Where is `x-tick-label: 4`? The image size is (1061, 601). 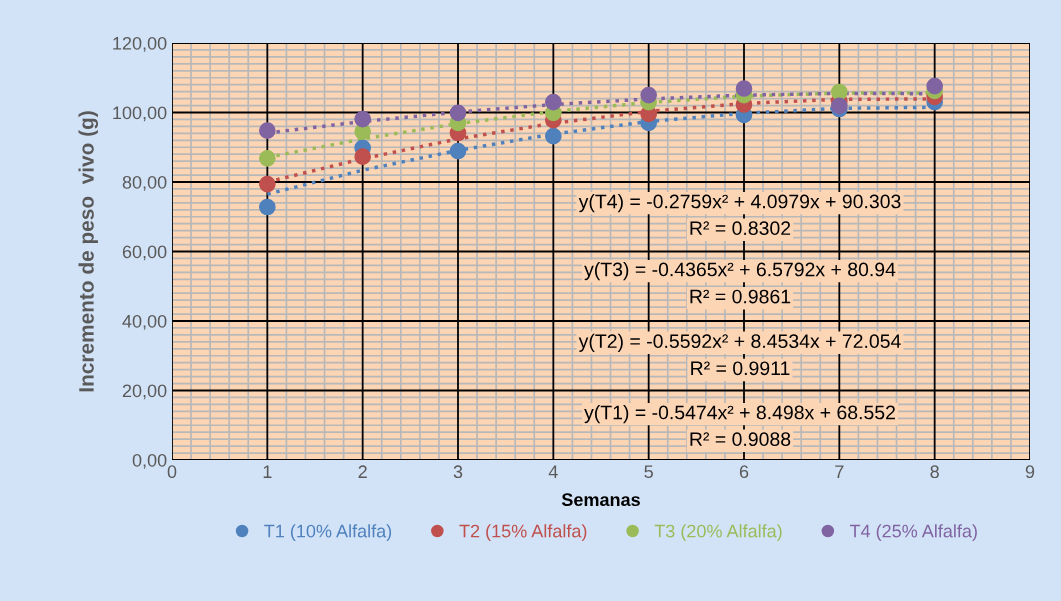
x-tick-label: 4 is located at coordinates (553, 471).